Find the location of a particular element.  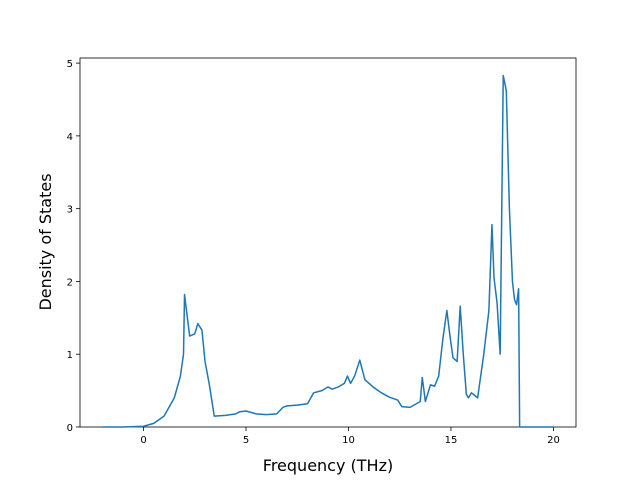

y-tick-label: 2 is located at coordinates (70, 282).